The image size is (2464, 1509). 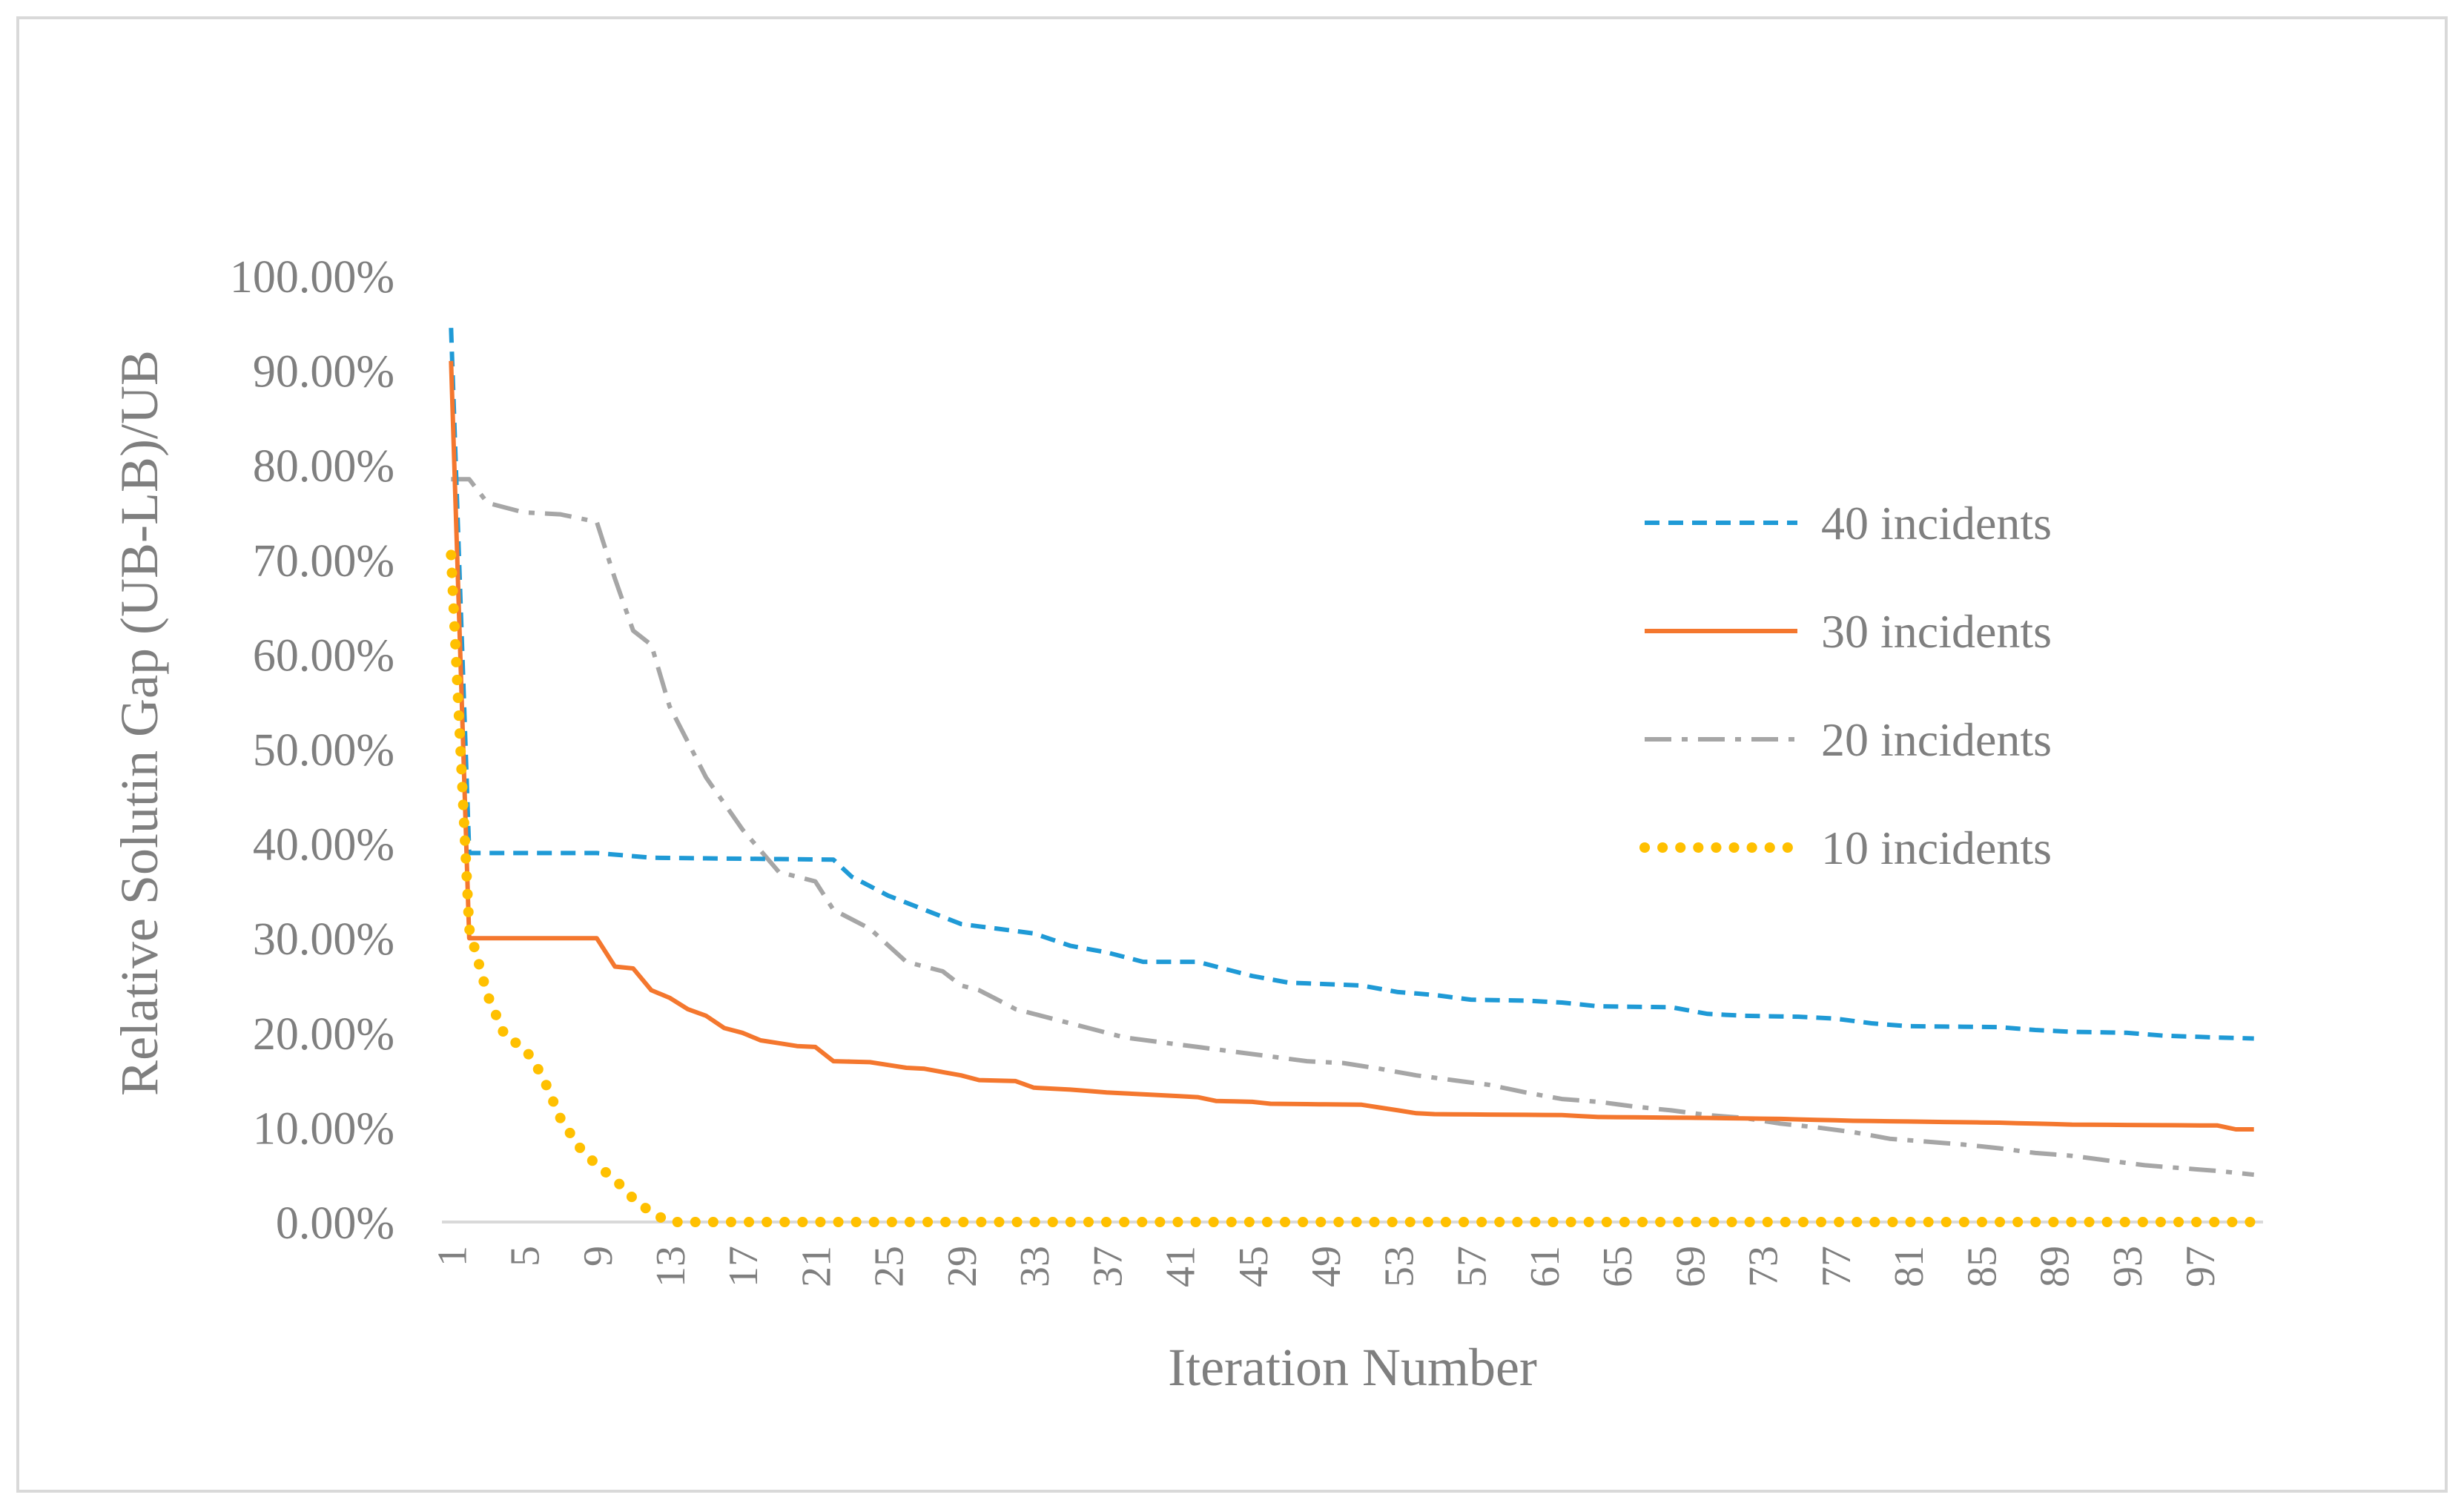 What do you see at coordinates (1937, 739) in the screenshot?
I see `legend-label: 20 incidents` at bounding box center [1937, 739].